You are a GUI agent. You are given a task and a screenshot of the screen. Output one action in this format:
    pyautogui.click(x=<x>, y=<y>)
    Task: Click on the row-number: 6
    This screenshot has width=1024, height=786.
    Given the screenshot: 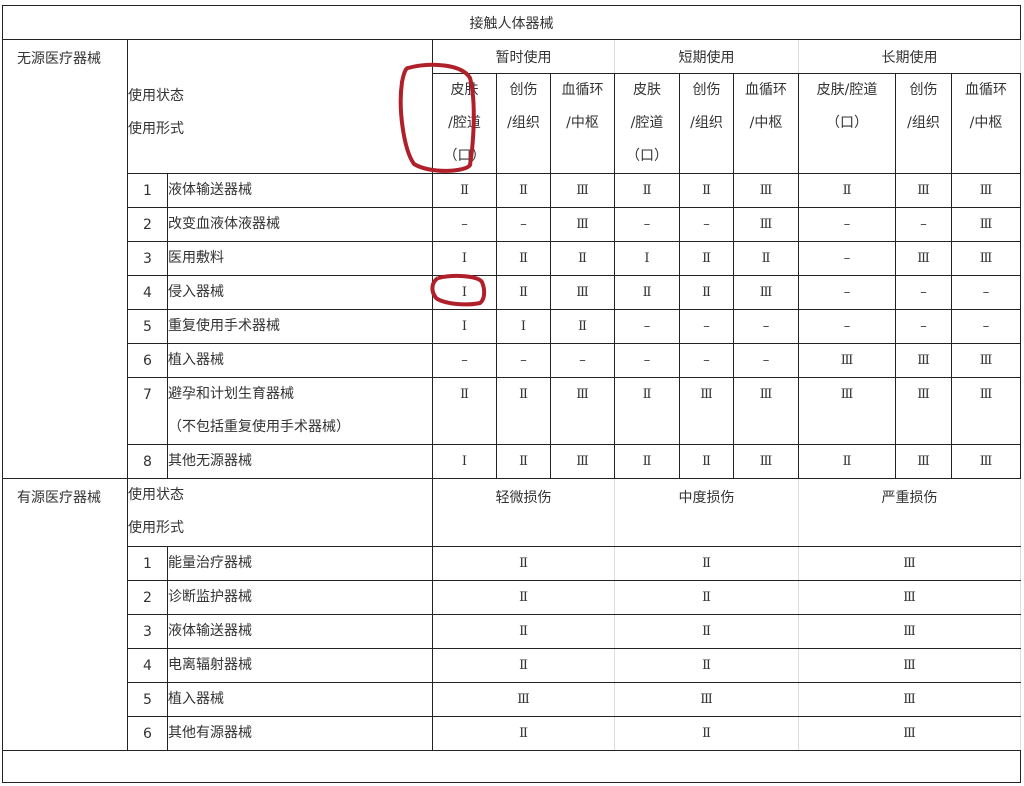 What is the action you would take?
    pyautogui.click(x=147, y=733)
    